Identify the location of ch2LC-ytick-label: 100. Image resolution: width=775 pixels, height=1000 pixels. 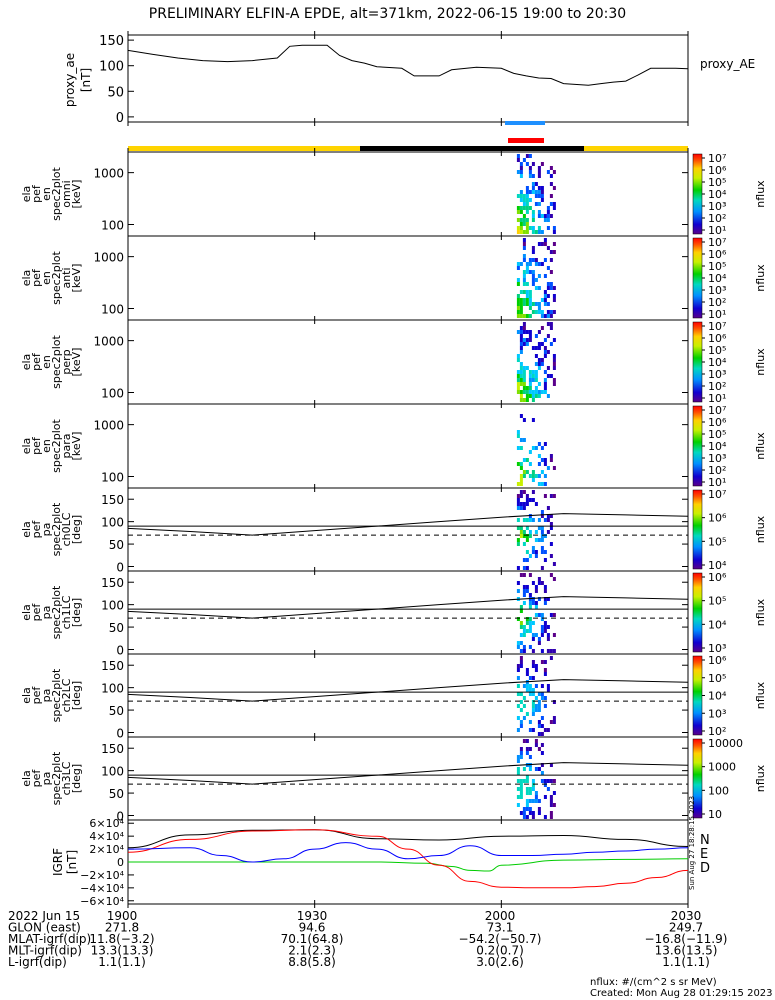
(112, 689).